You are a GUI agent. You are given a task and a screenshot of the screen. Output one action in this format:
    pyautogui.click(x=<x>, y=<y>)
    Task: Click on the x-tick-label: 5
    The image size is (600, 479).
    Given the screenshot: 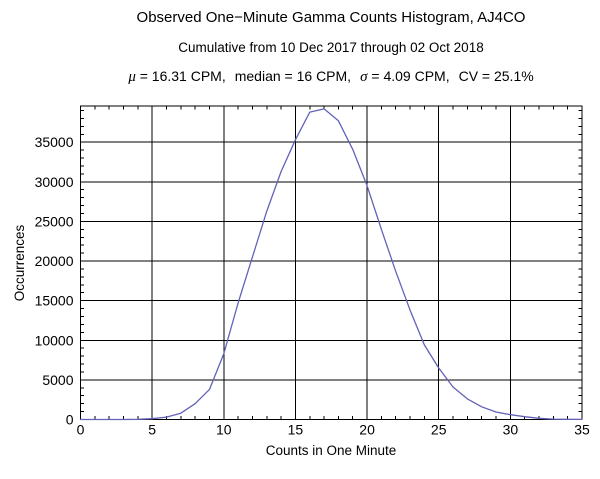 What is the action you would take?
    pyautogui.click(x=152, y=430)
    